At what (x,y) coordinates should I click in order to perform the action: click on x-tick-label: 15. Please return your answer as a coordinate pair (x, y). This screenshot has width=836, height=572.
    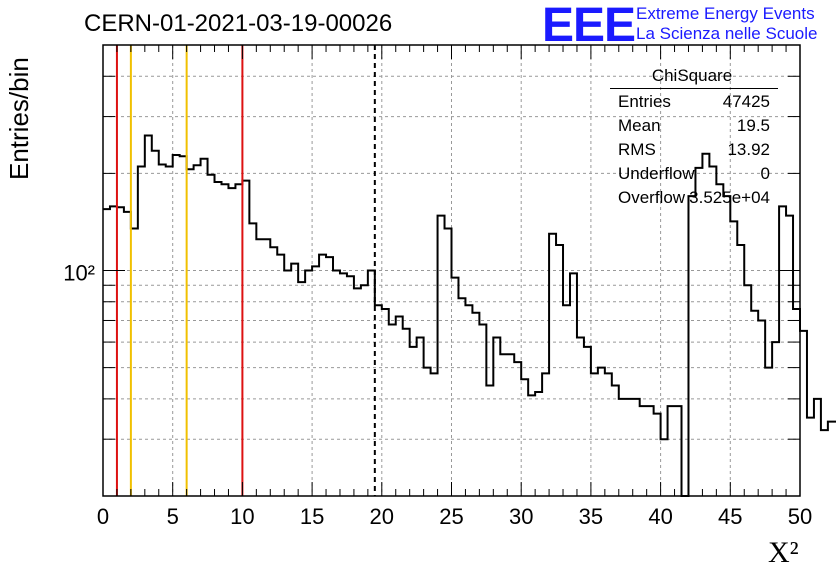
    Looking at the image, I should click on (312, 516).